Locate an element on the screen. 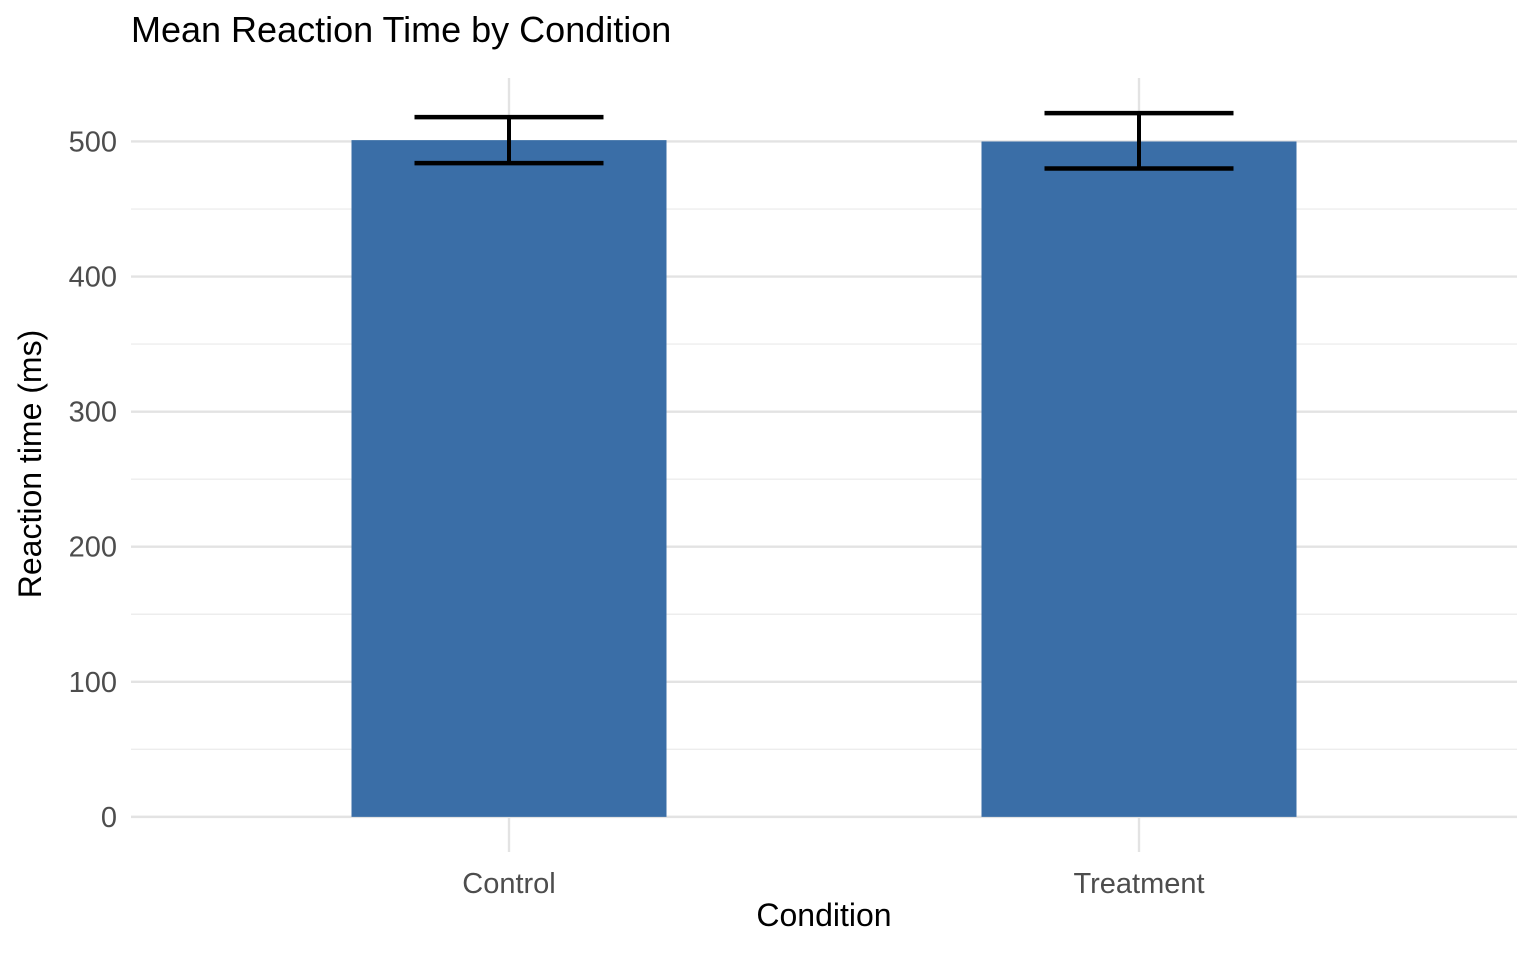 This screenshot has height=960, width=1536. y-tick-label: 400 is located at coordinates (93, 278).